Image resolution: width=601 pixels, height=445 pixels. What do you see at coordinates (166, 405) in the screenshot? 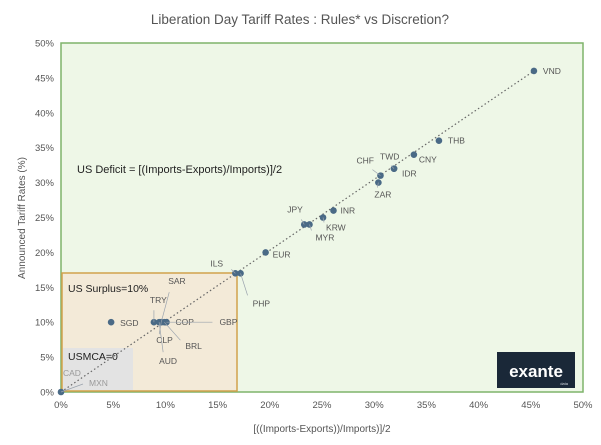
I see `x-tick-label: 10%` at bounding box center [166, 405].